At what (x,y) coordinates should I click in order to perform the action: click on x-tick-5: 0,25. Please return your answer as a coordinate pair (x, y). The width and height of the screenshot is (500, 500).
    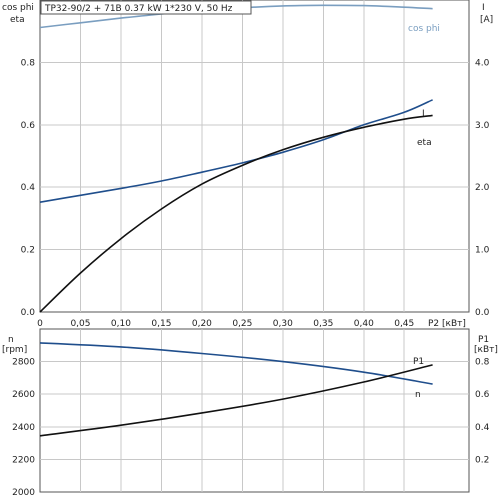
    Looking at the image, I should click on (242, 324).